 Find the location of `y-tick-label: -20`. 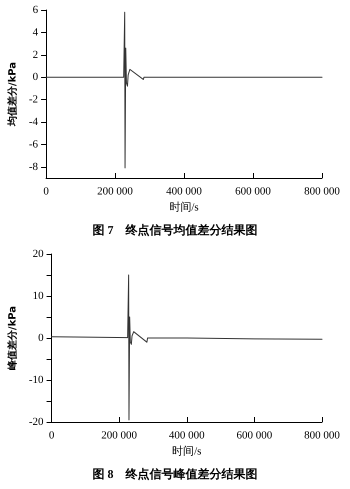

y-tick-label: -20 is located at coordinates (36, 422).